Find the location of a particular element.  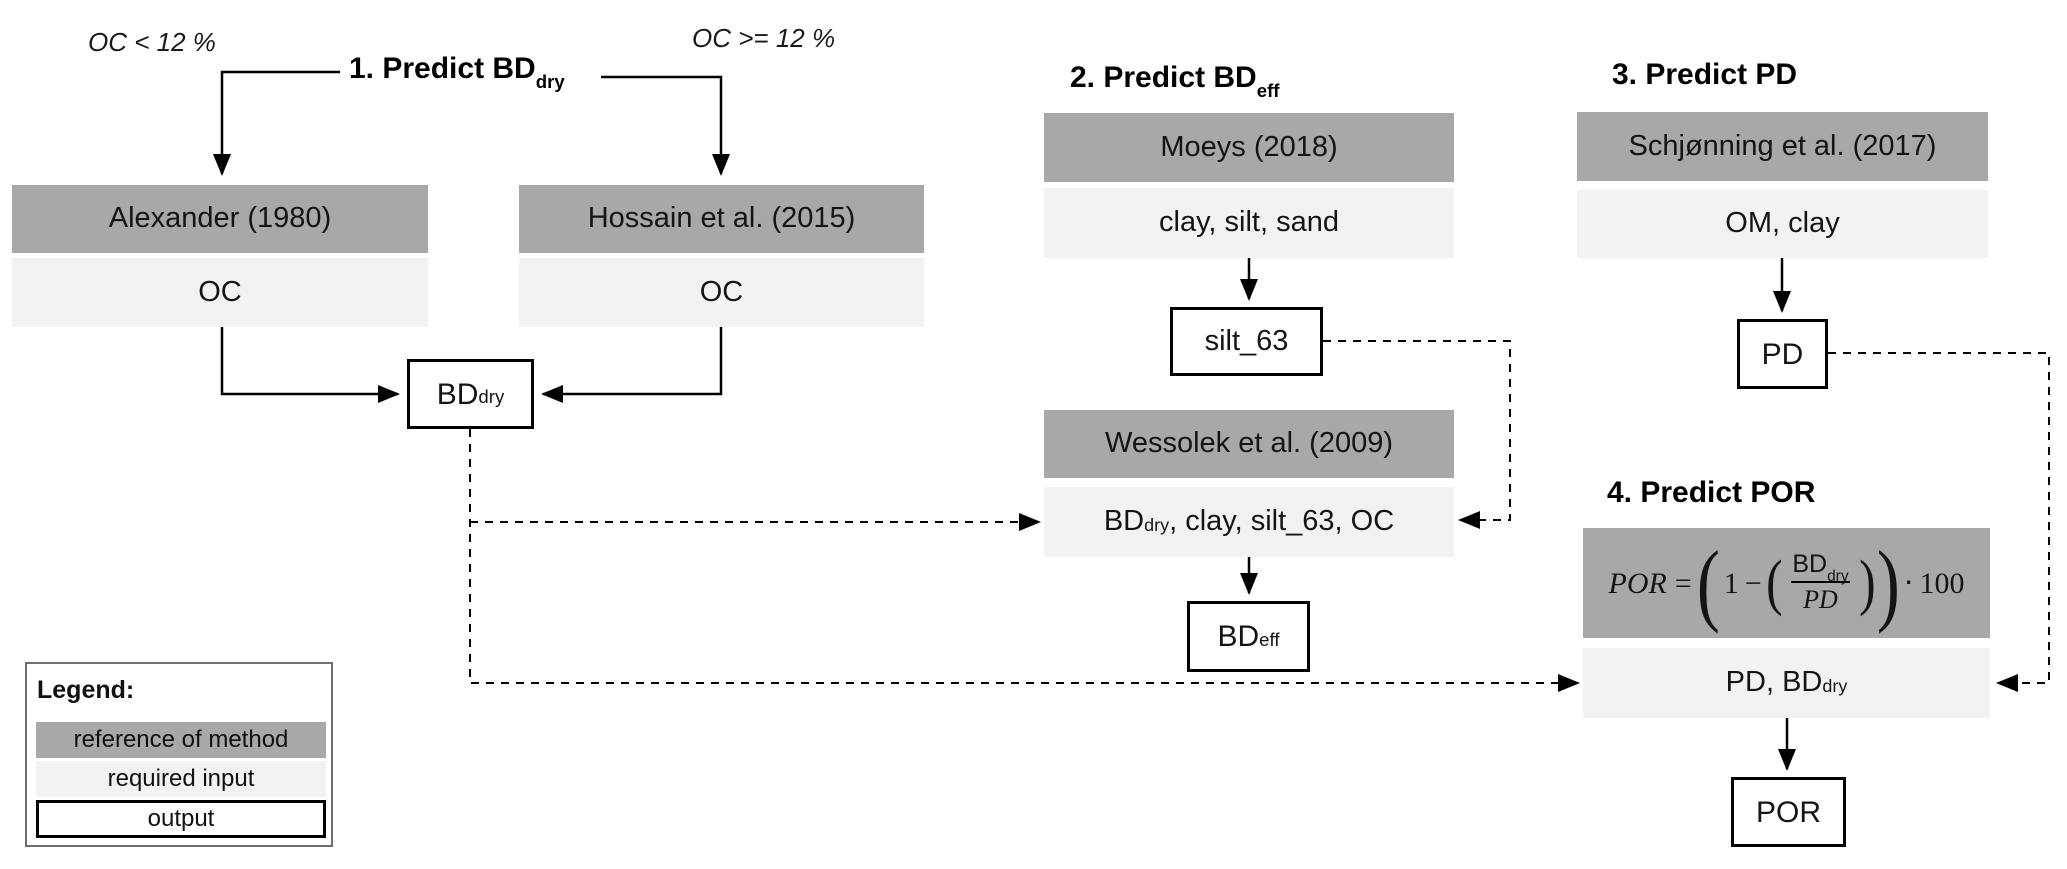

arrow-alexander-oc-to-bddry is located at coordinates (310, 365).